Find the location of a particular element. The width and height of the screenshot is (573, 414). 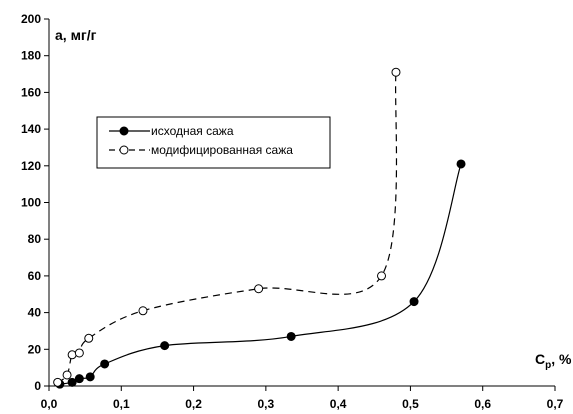

y-tick-label: 80 is located at coordinates (35, 239).